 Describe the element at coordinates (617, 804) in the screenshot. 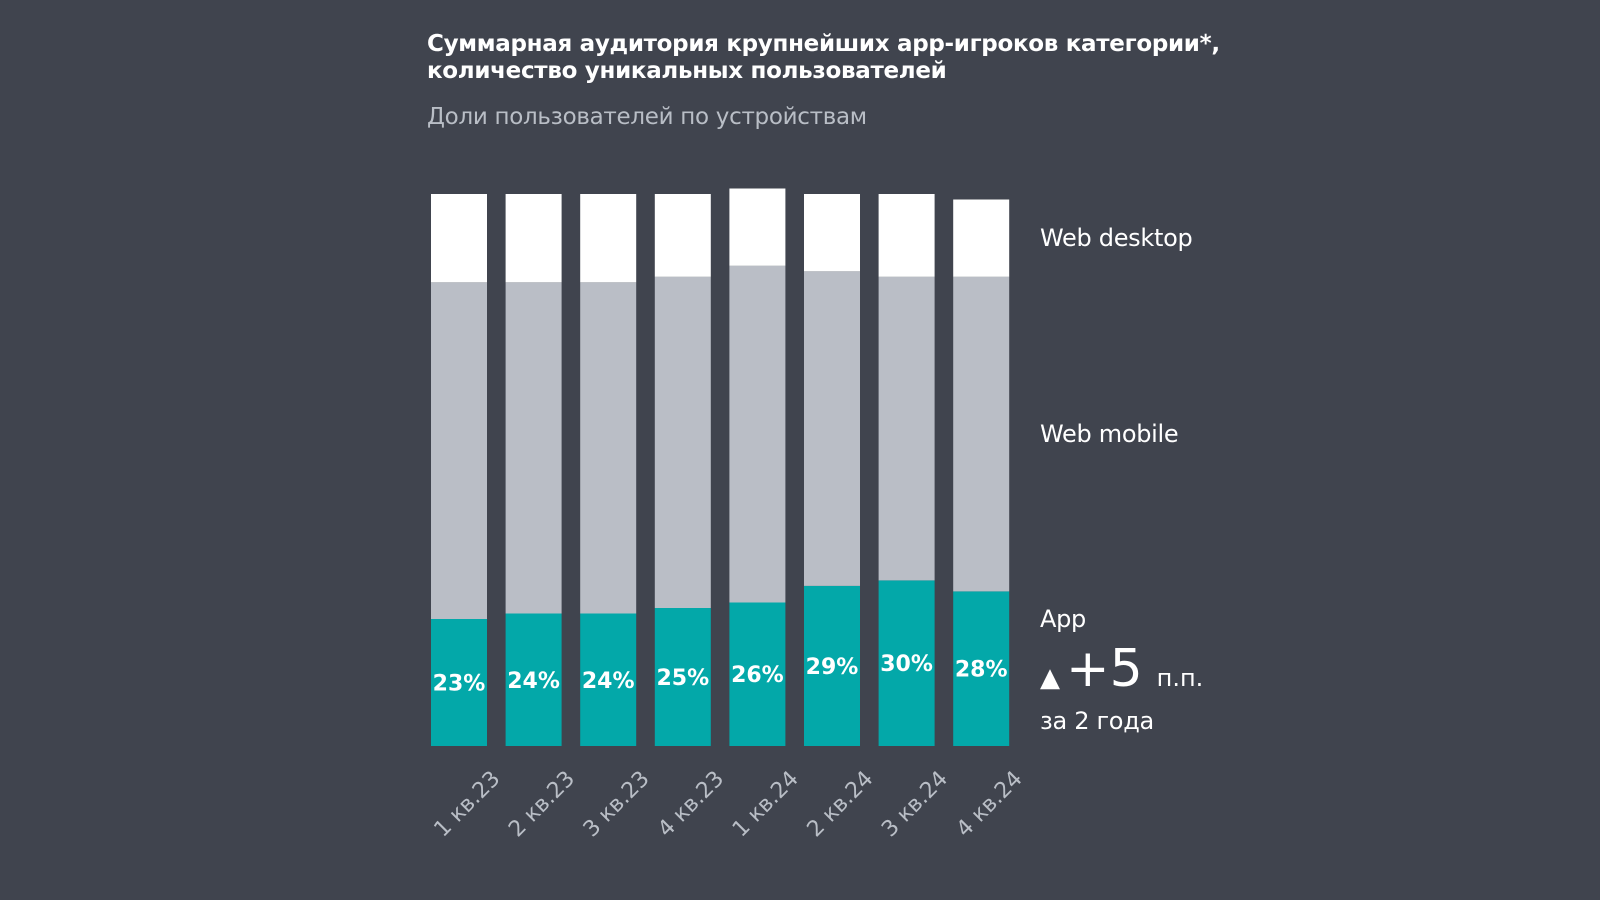

I see `x-tick-label-3: 3 кв.23` at that location.